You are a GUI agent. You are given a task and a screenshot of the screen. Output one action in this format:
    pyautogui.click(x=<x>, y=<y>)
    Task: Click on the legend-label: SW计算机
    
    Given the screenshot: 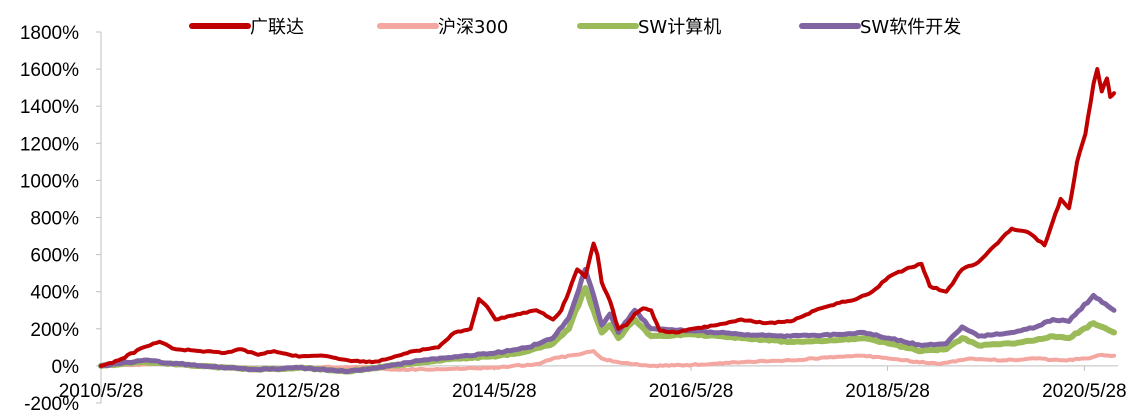 What is the action you would take?
    pyautogui.click(x=679, y=27)
    